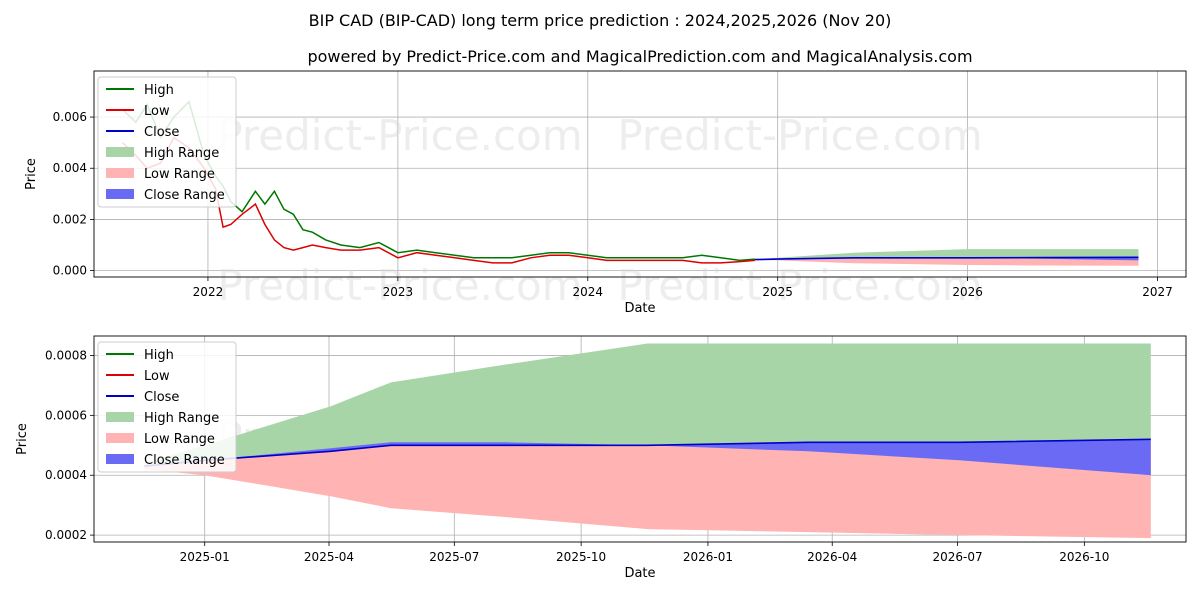  What do you see at coordinates (708, 557) in the screenshot?
I see `x-tick-label-4: 2026-01` at bounding box center [708, 557].